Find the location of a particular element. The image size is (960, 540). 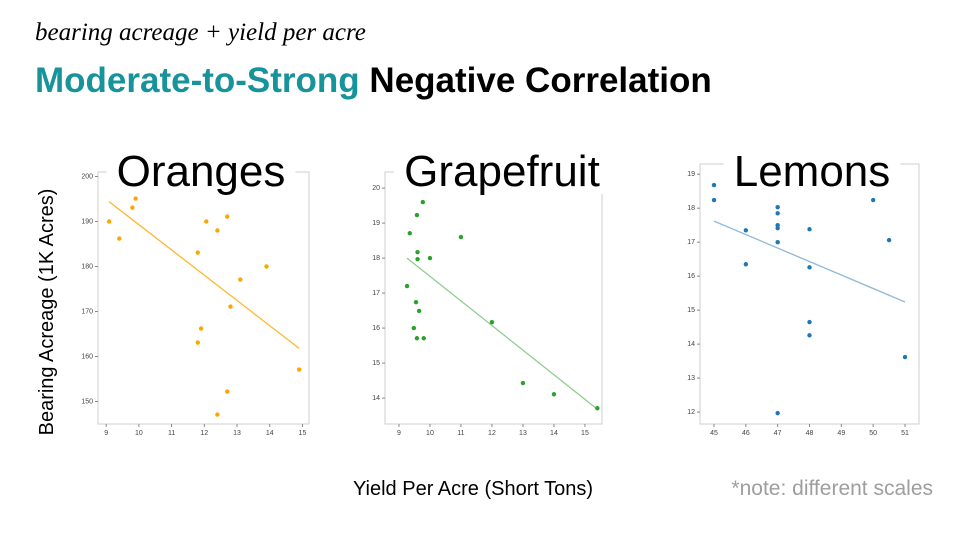

x-axis-label: Yield Per Acre (Short Tons) is located at coordinates (473, 489).